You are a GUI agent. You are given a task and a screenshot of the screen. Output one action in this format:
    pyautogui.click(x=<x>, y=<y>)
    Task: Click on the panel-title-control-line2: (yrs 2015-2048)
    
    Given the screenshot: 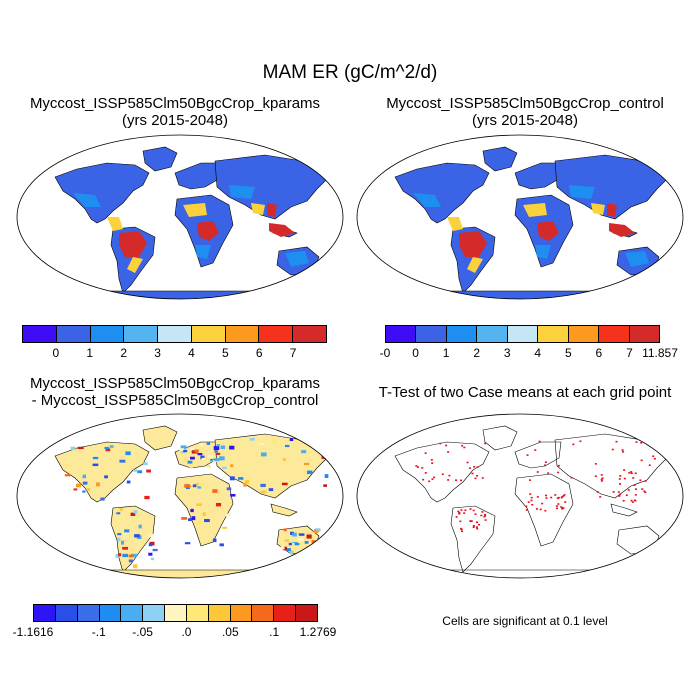 What is the action you would take?
    pyautogui.click(x=525, y=120)
    